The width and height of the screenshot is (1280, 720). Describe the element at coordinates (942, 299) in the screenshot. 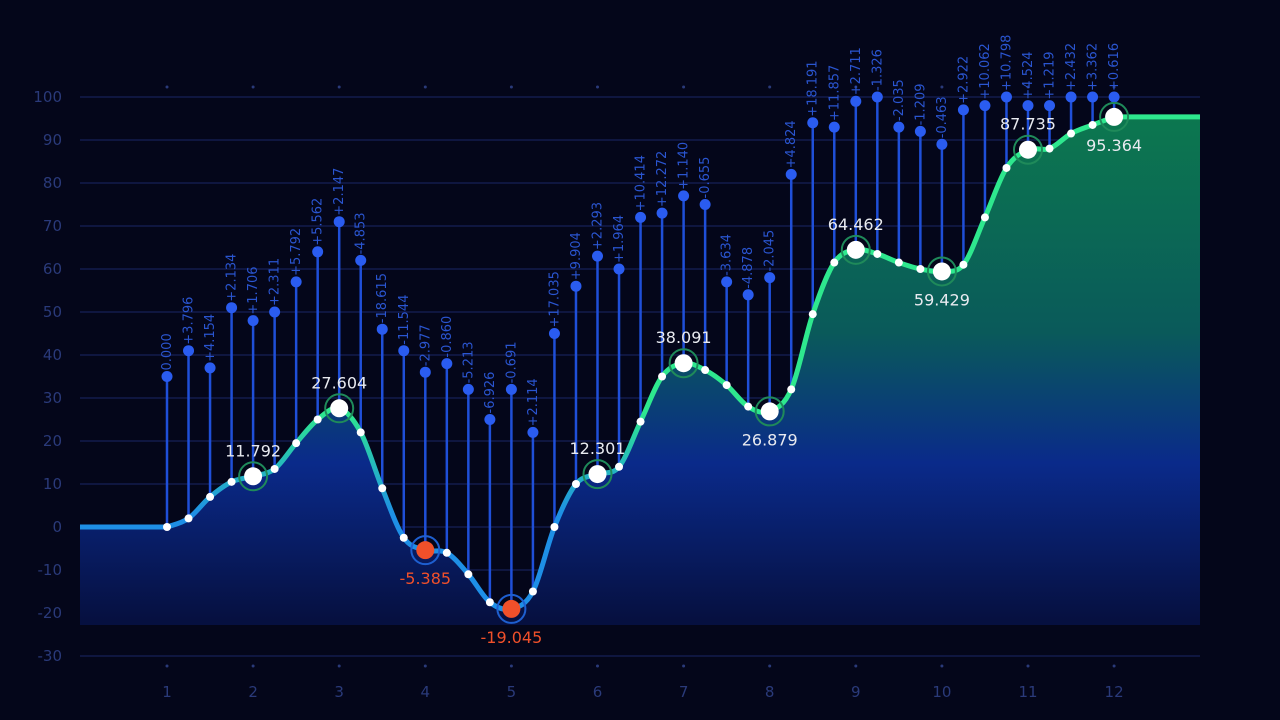

I see `key-point-label: 59.429` at that location.